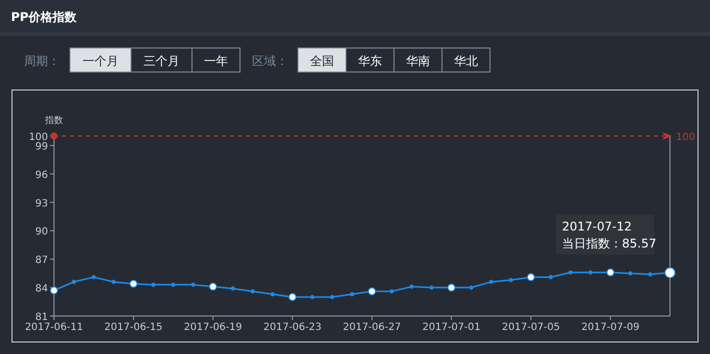 This screenshot has width=710, height=354. I want to click on ref-line-label: 100, so click(686, 137).